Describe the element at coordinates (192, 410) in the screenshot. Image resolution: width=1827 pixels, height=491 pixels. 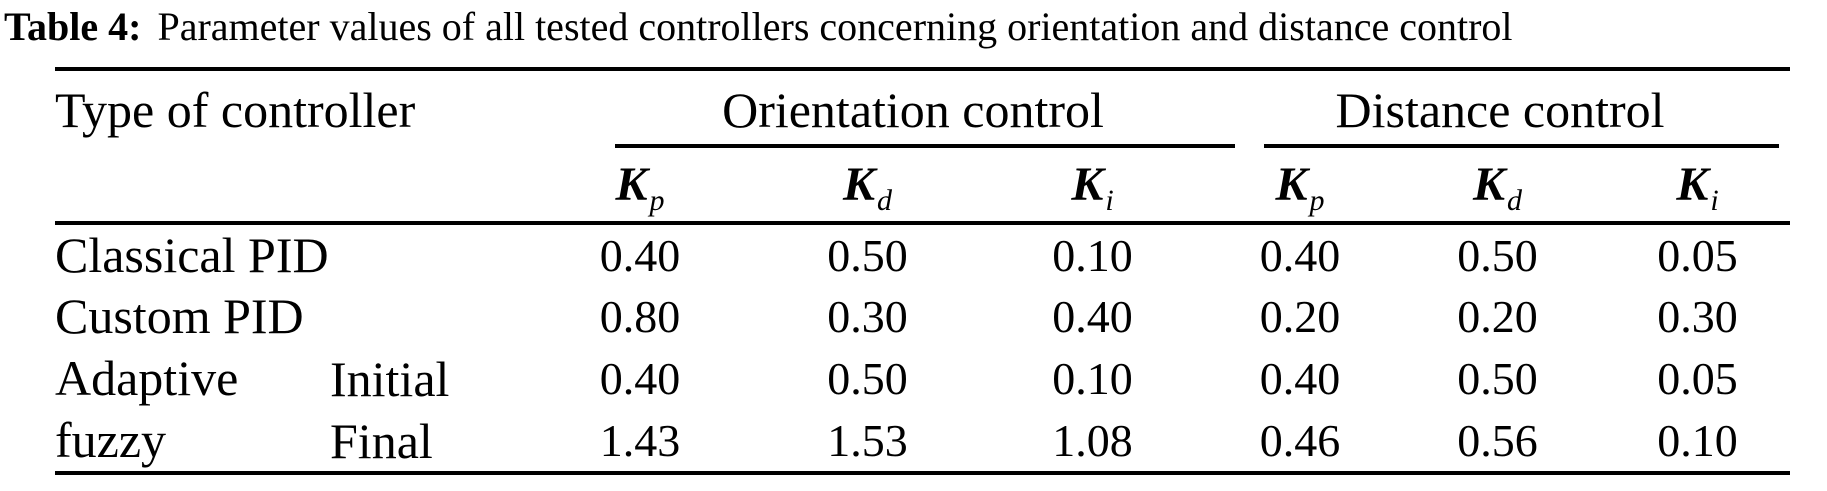
I see `cell-controller-type-adaptive-fuzzy: Adaptive fuzzy` at that location.